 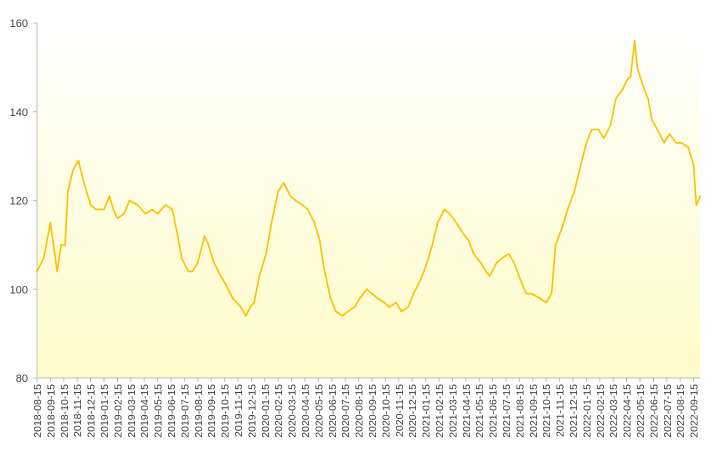 What do you see at coordinates (614, 411) in the screenshot?
I see `x-tick-label: 2022-03-15` at bounding box center [614, 411].